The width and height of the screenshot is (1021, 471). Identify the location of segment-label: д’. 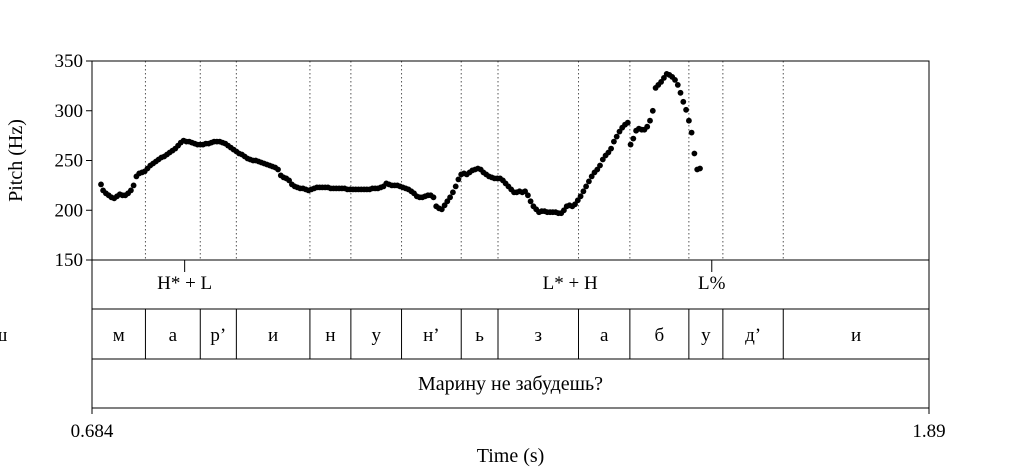
(753, 335).